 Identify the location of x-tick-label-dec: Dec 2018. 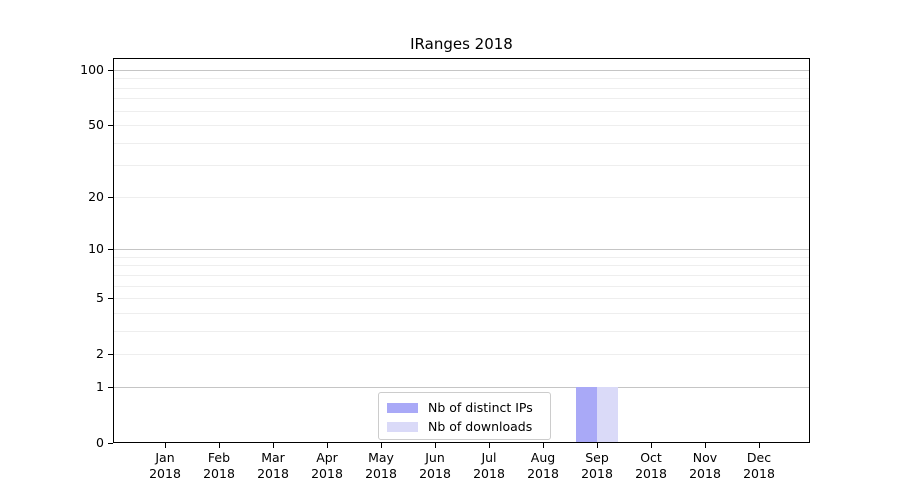
(759, 466).